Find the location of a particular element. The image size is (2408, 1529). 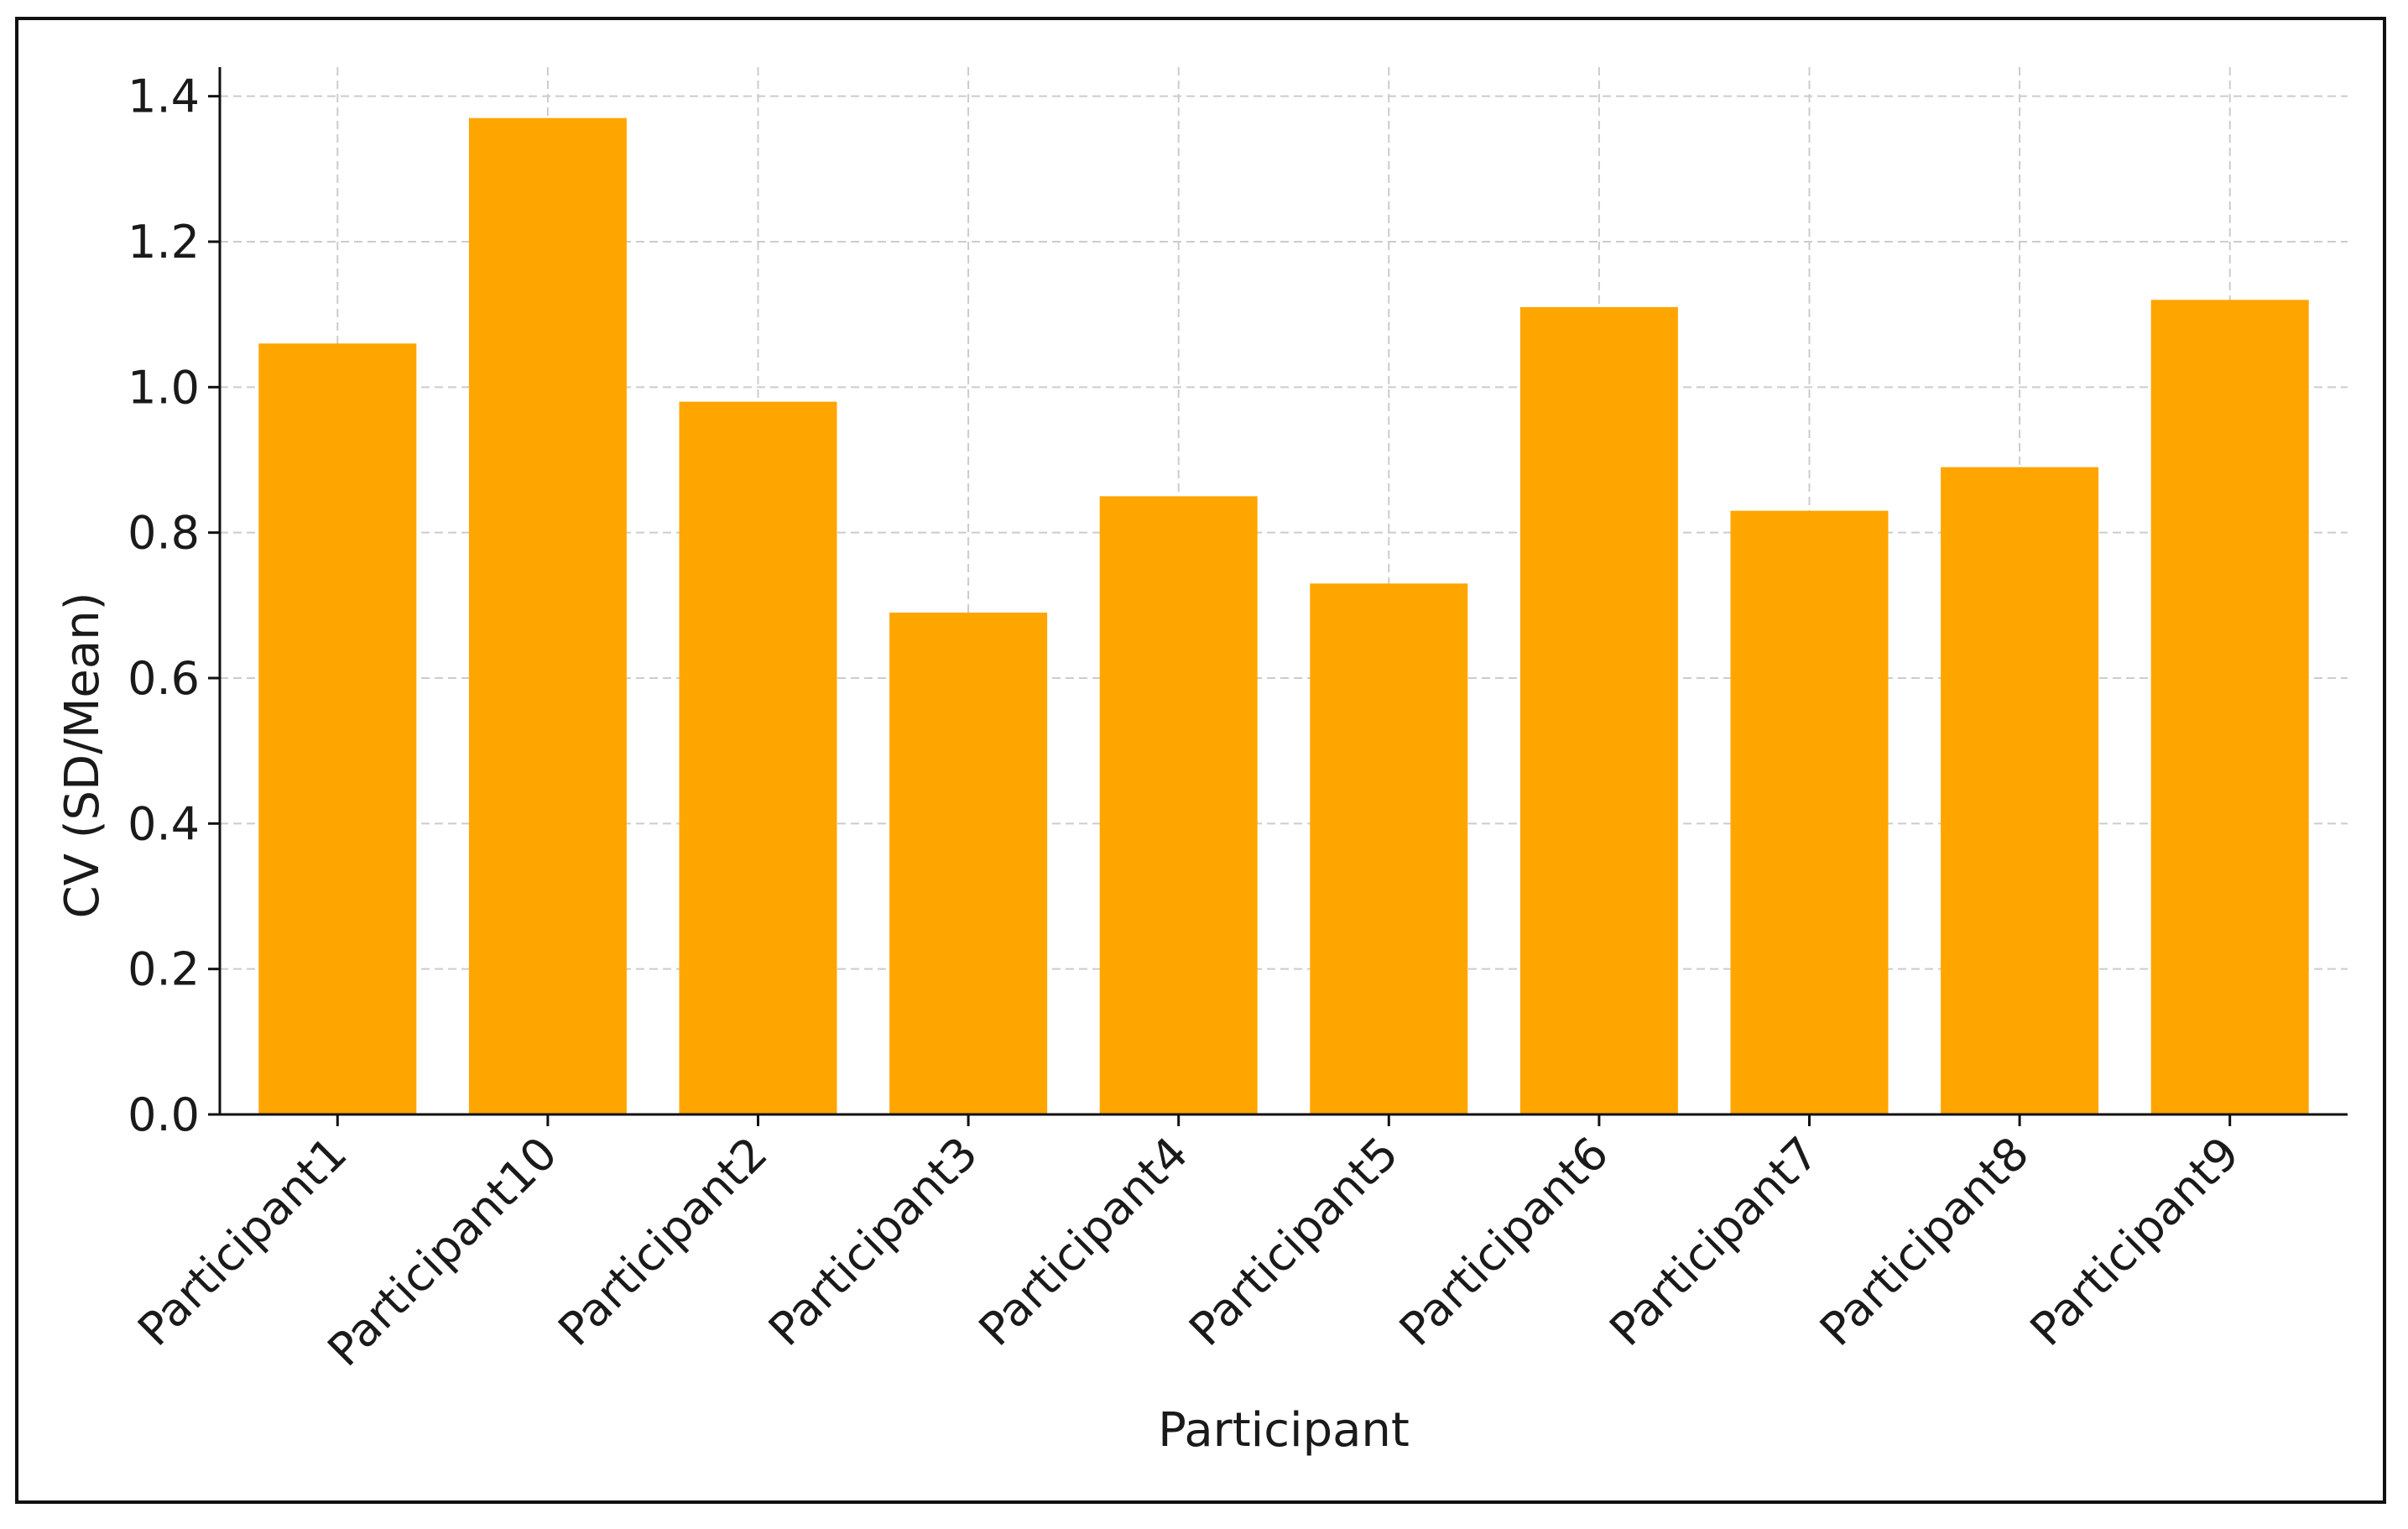

bar-participant10 is located at coordinates (547, 616).